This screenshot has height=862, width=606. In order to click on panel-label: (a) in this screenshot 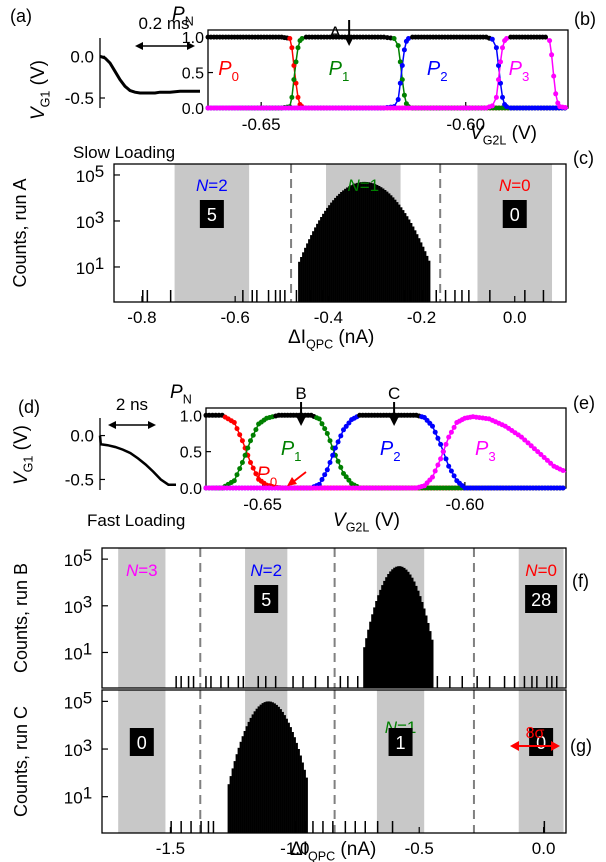, I will do `click(21, 16)`.